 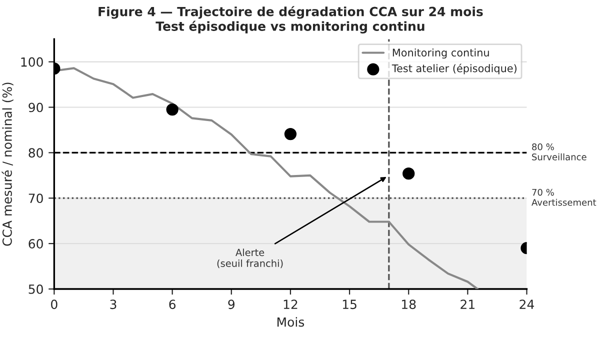 I want to click on x-tick-label: 12, so click(x=291, y=304).